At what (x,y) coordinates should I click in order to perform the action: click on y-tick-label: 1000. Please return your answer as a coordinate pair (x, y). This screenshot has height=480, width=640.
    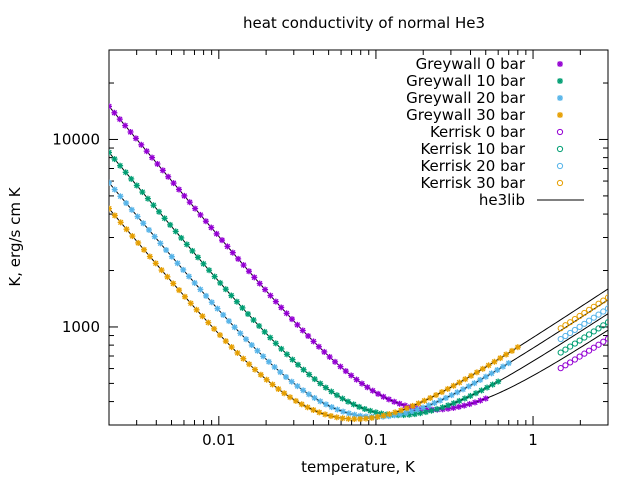
    Looking at the image, I should click on (81, 327).